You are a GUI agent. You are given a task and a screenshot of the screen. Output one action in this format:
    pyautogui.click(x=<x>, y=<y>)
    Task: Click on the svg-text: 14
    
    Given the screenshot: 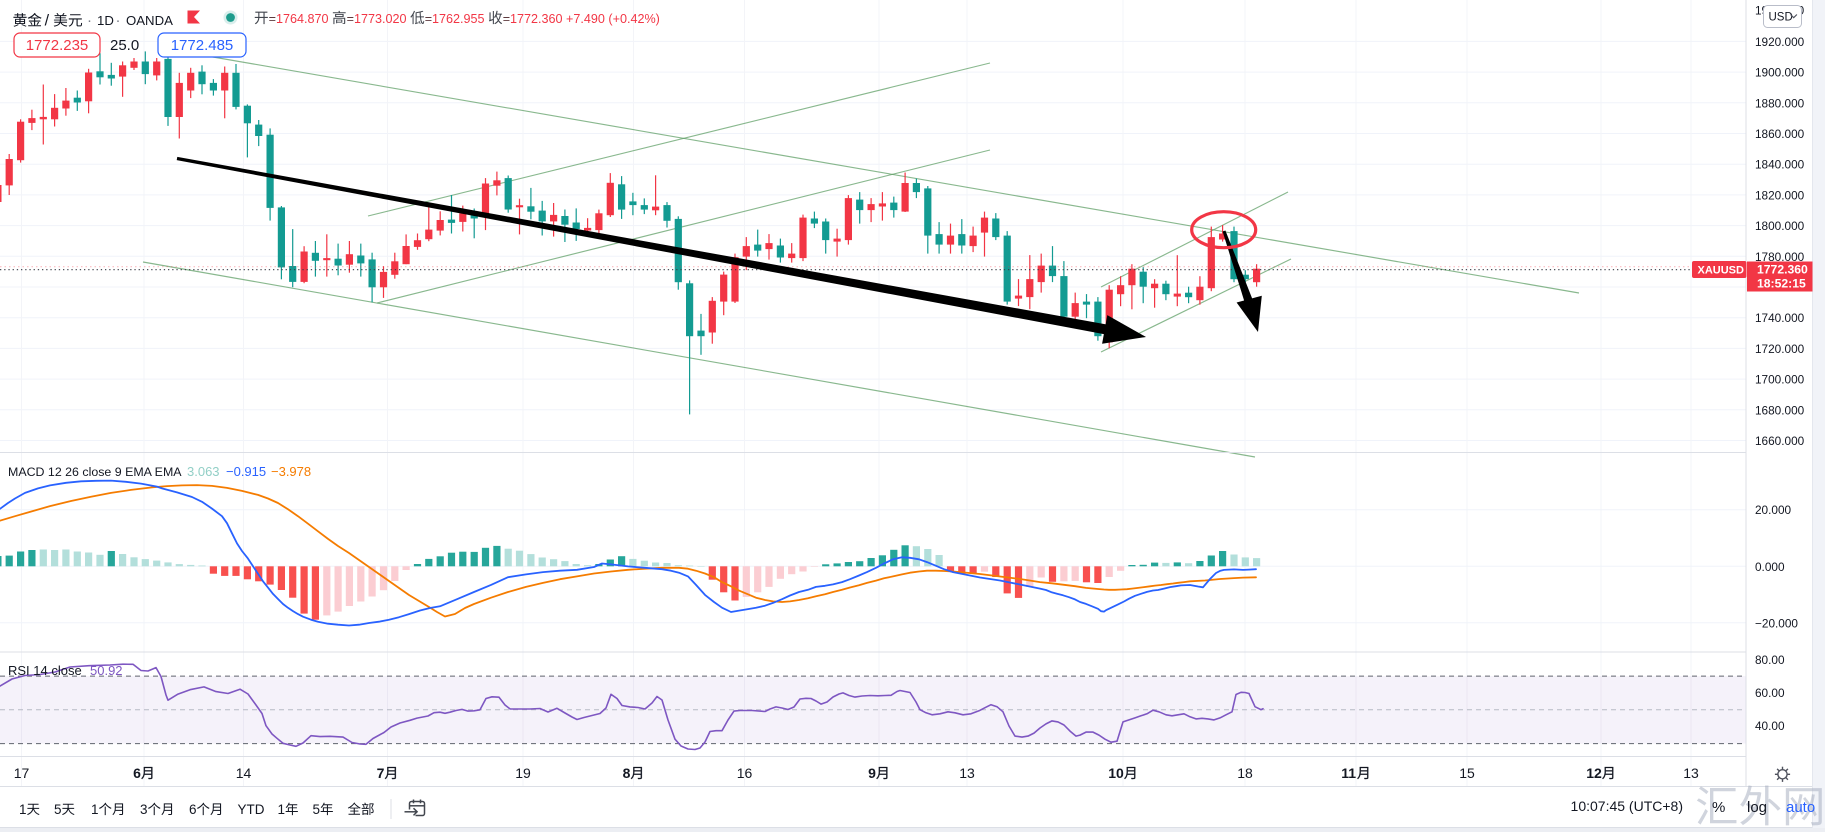 What is the action you would take?
    pyautogui.click(x=244, y=773)
    